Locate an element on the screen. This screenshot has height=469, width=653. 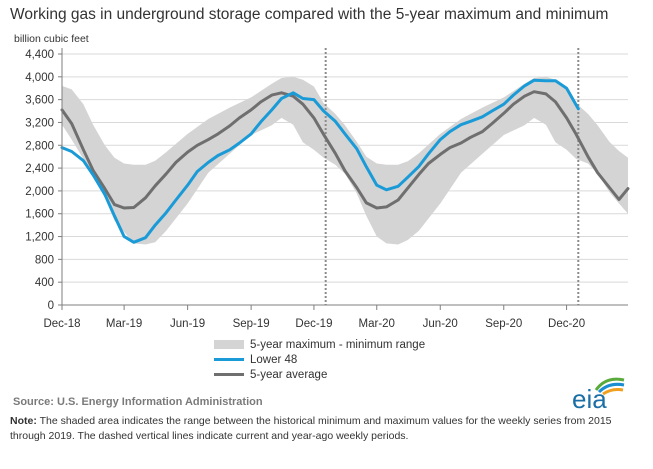
legend-label-average: 5-year average is located at coordinates (289, 374).